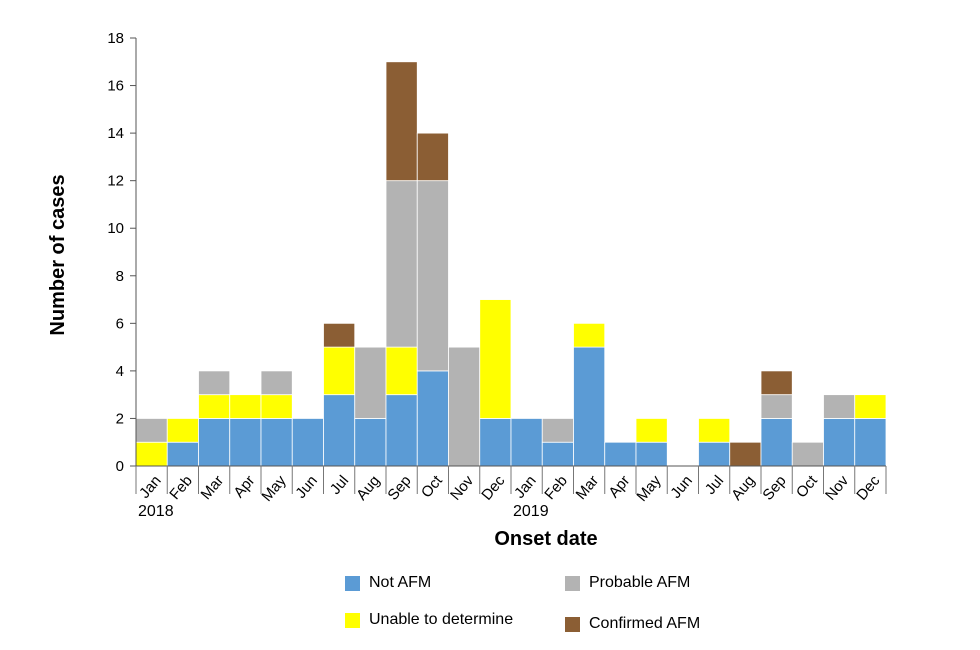  Describe the element at coordinates (120, 323) in the screenshot. I see `y-tick-label: 6` at that location.